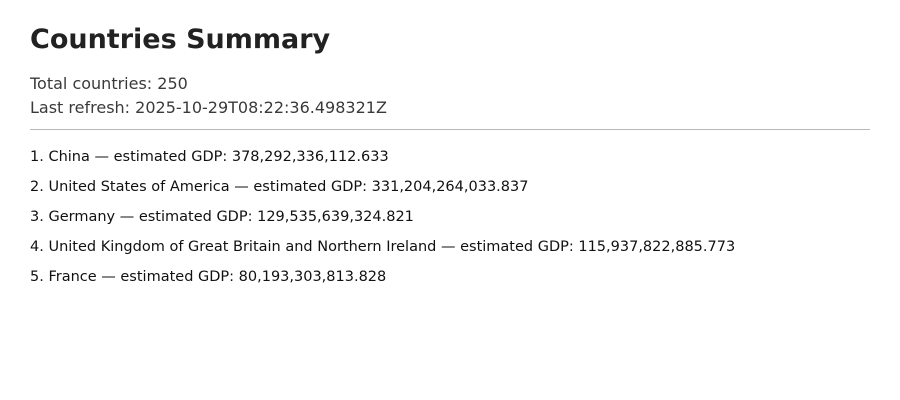  What do you see at coordinates (37, 277) in the screenshot?
I see `rank-number: 5.` at bounding box center [37, 277].